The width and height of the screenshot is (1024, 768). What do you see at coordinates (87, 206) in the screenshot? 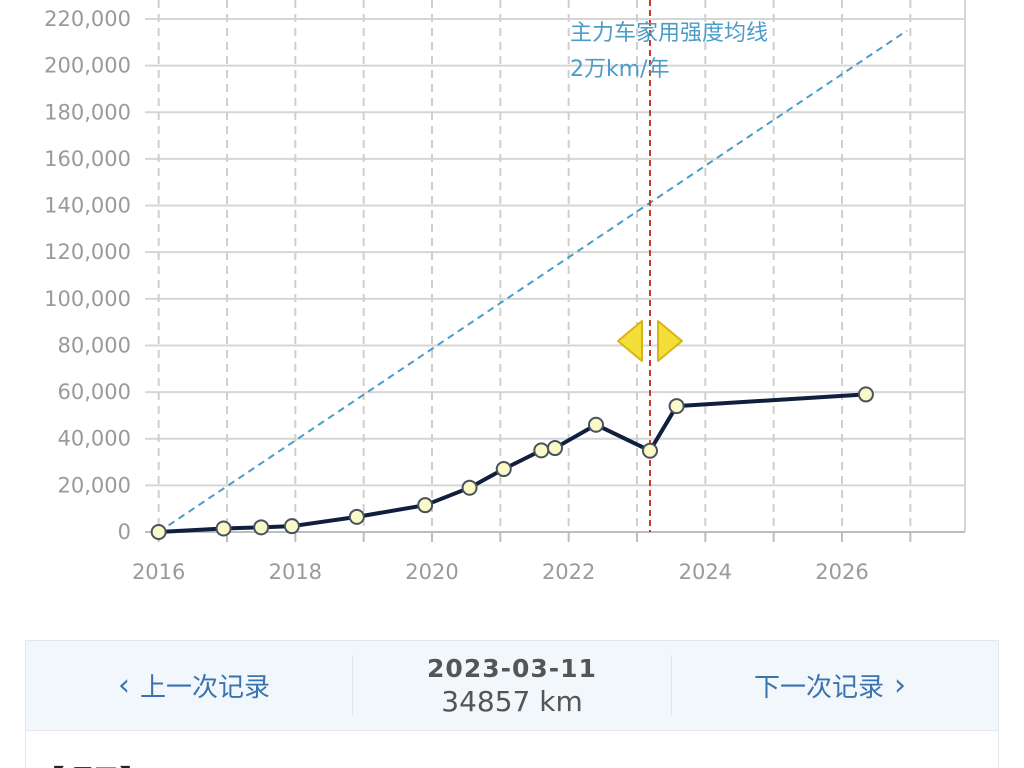
I see `y-tick-label: 140,000` at bounding box center [87, 206].